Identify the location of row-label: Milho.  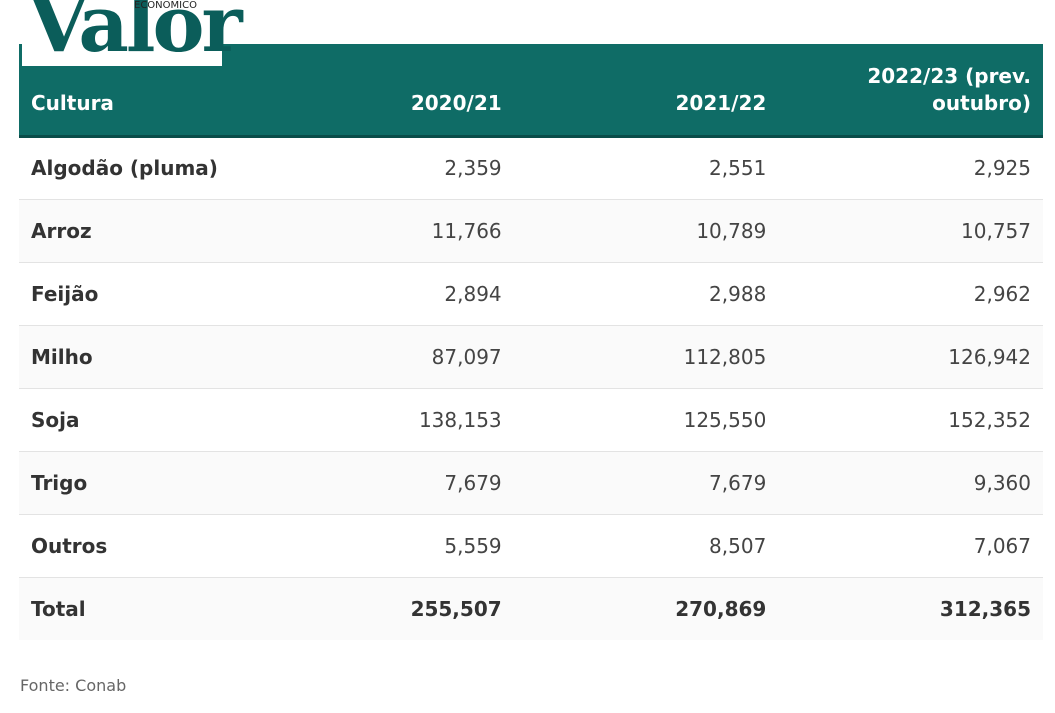
(134, 357).